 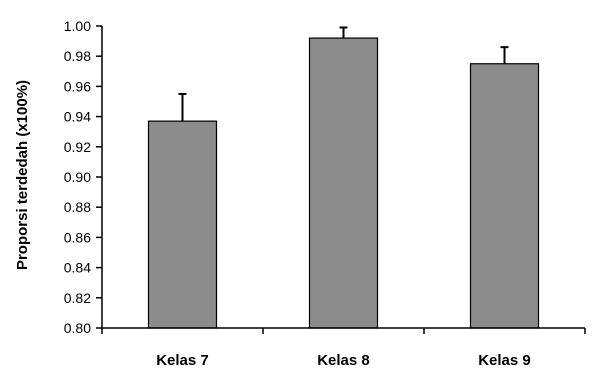 I want to click on y-tick-label: 0.90, so click(x=77, y=177).